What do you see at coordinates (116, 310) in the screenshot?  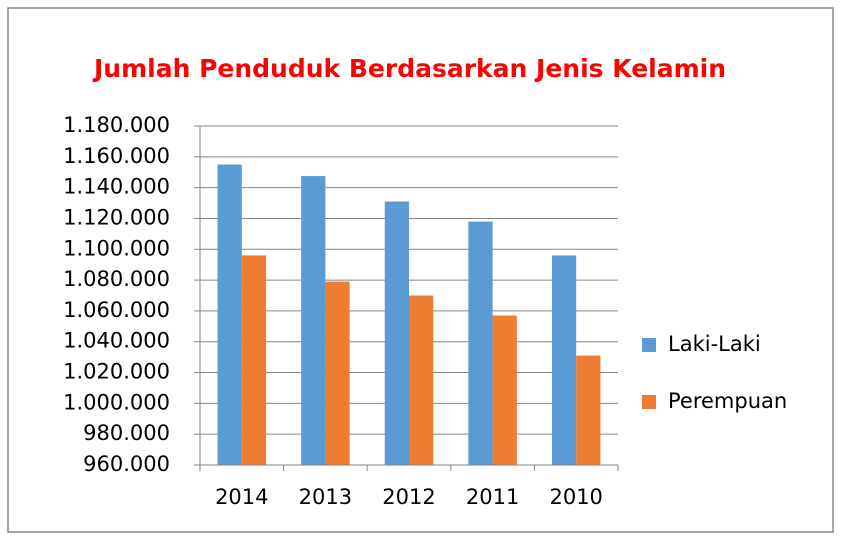 I see `y-tick-label: 1.060.000` at bounding box center [116, 310].